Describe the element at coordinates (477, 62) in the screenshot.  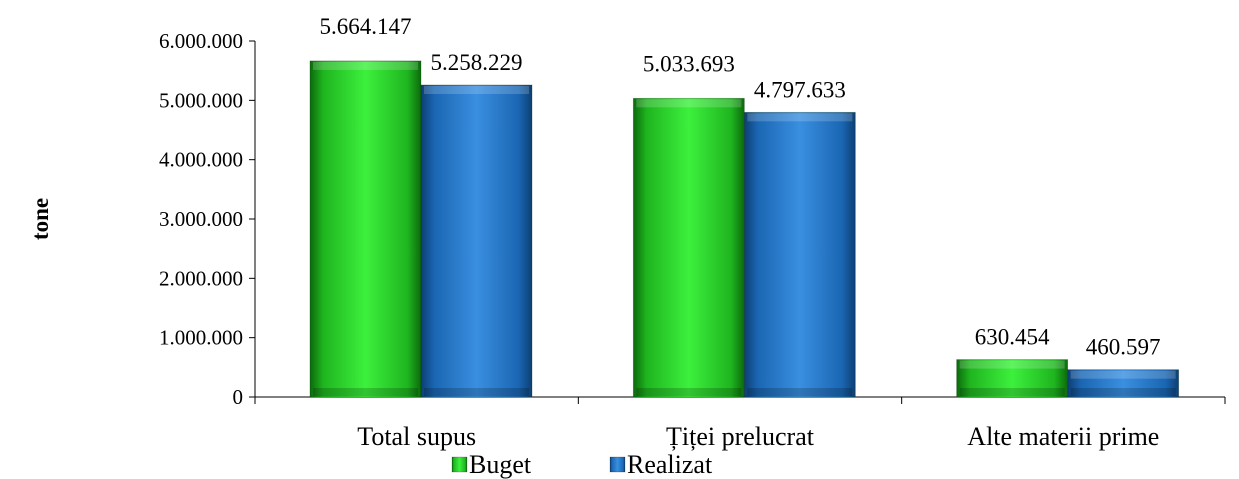
I see `data-label: 5.258.229` at that location.